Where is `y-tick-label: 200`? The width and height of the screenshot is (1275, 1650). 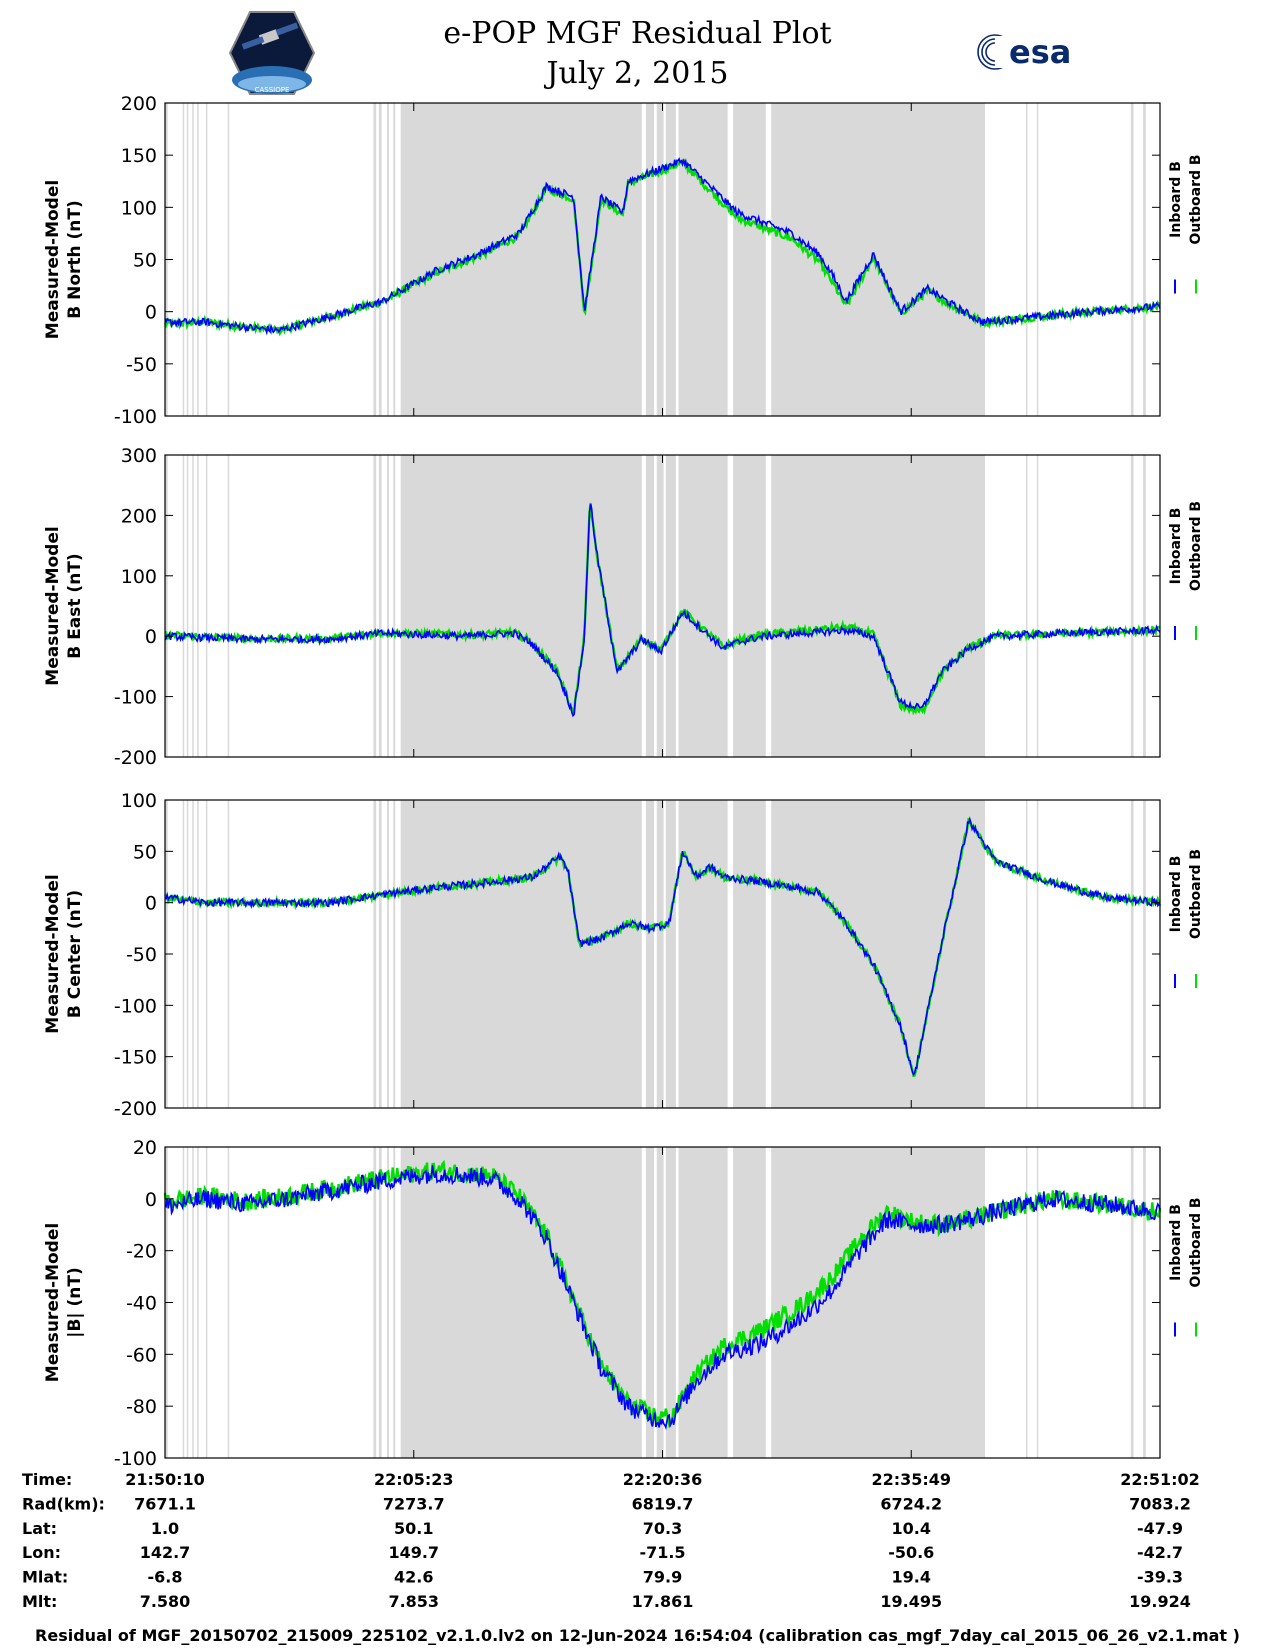 y-tick-label: 200 is located at coordinates (139, 104).